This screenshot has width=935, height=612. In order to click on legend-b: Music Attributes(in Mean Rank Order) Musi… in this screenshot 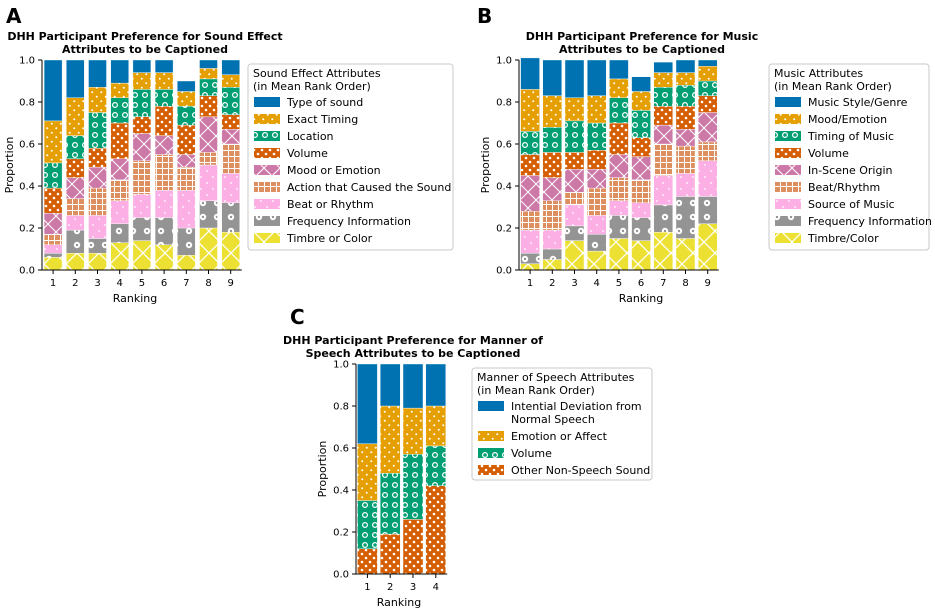, I will do `click(850, 157)`.